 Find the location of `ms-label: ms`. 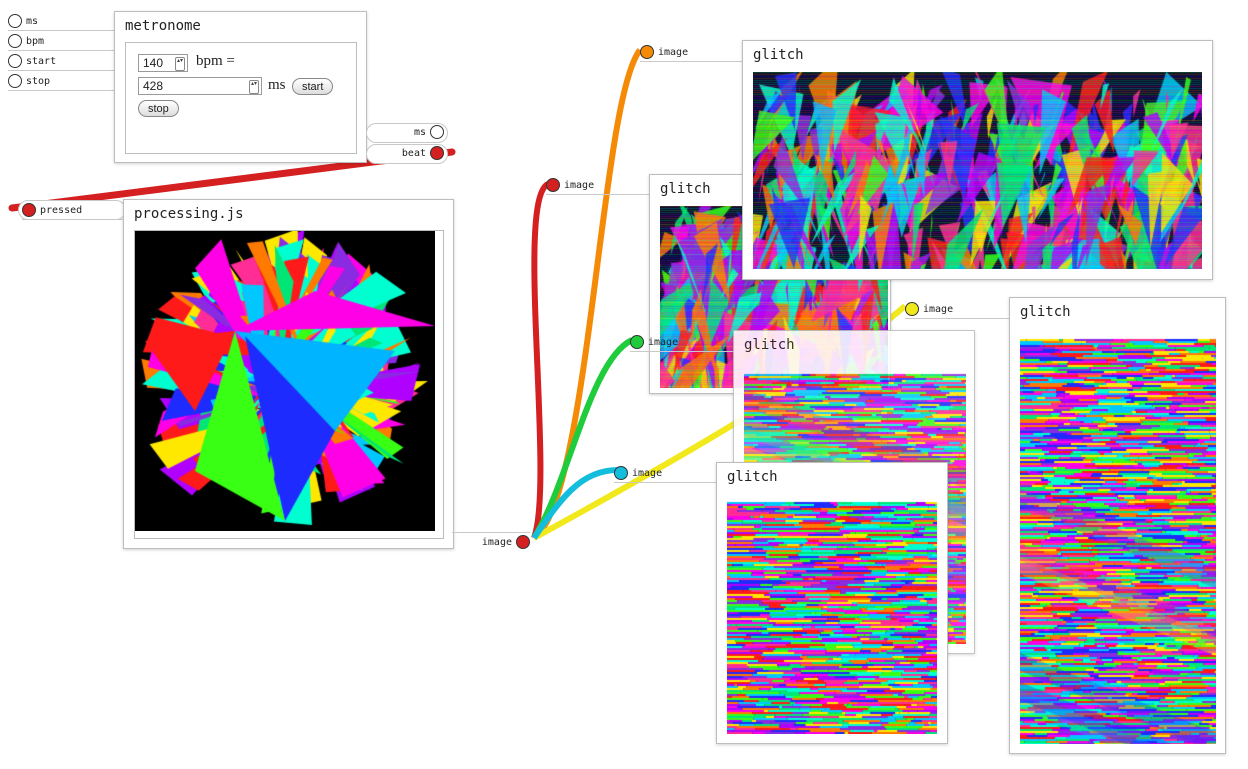

ms-label: ms is located at coordinates (277, 85).